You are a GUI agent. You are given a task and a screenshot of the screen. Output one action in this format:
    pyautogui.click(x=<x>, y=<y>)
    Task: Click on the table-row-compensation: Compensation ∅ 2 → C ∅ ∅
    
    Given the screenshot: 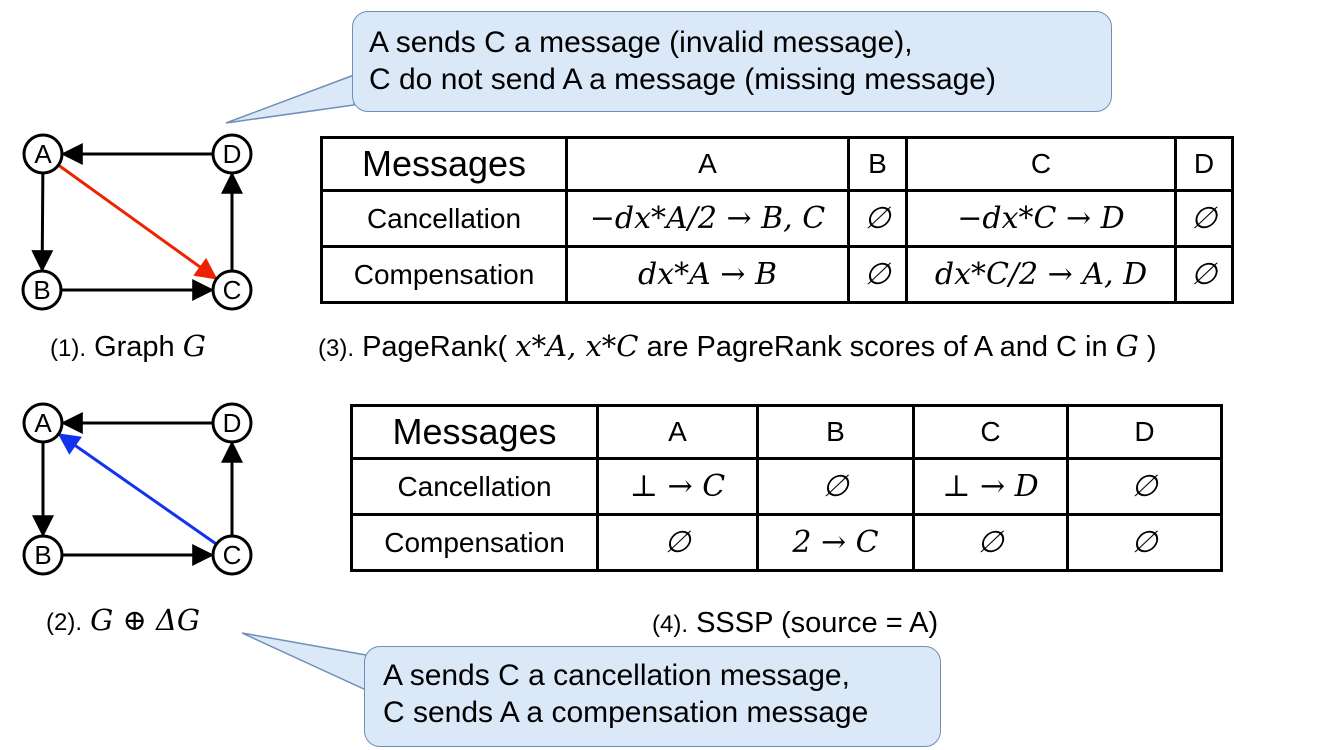 What is the action you would take?
    pyautogui.click(x=786, y=542)
    